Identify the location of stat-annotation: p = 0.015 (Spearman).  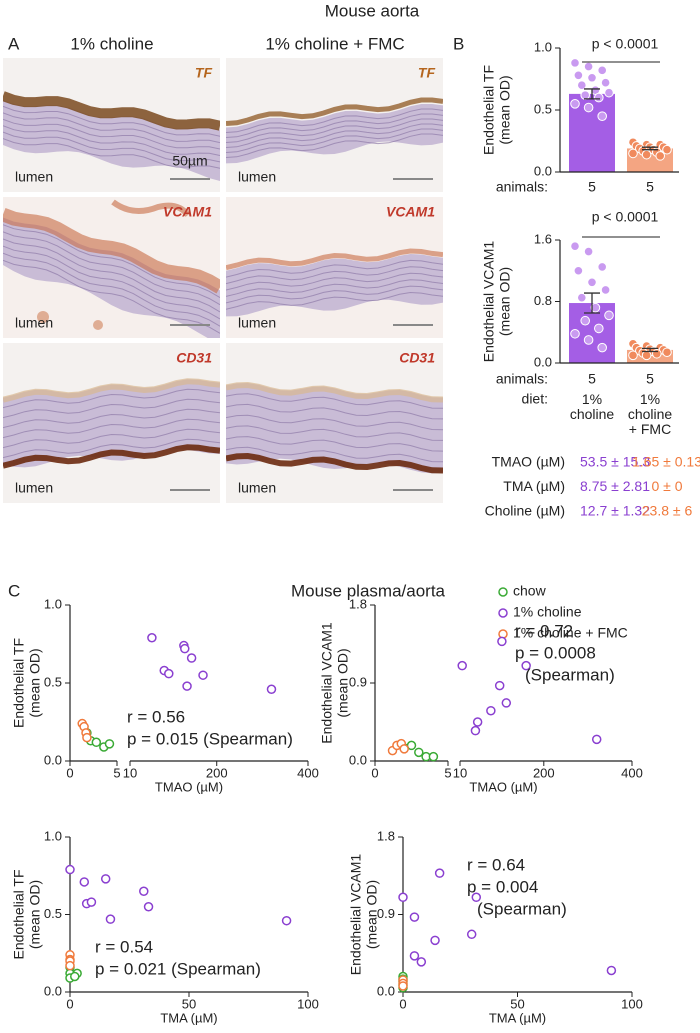
(210, 738).